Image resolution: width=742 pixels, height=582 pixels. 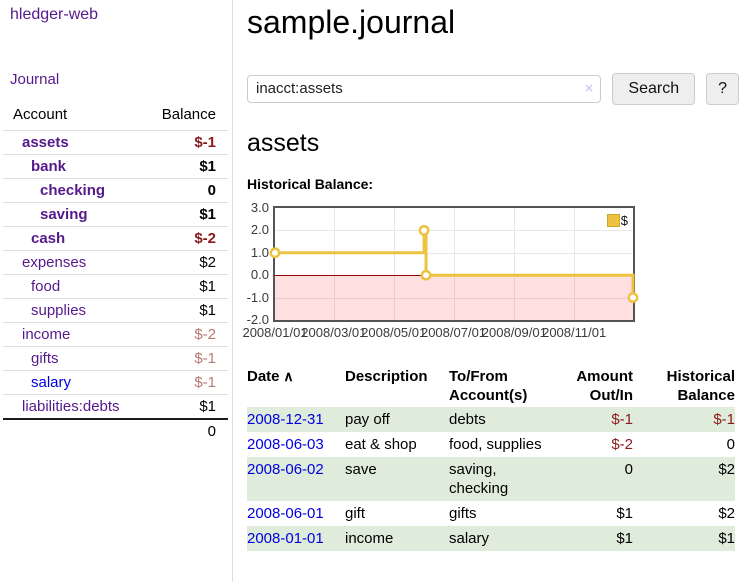 I want to click on sidebar-account-link-assets: assets, so click(x=45, y=142).